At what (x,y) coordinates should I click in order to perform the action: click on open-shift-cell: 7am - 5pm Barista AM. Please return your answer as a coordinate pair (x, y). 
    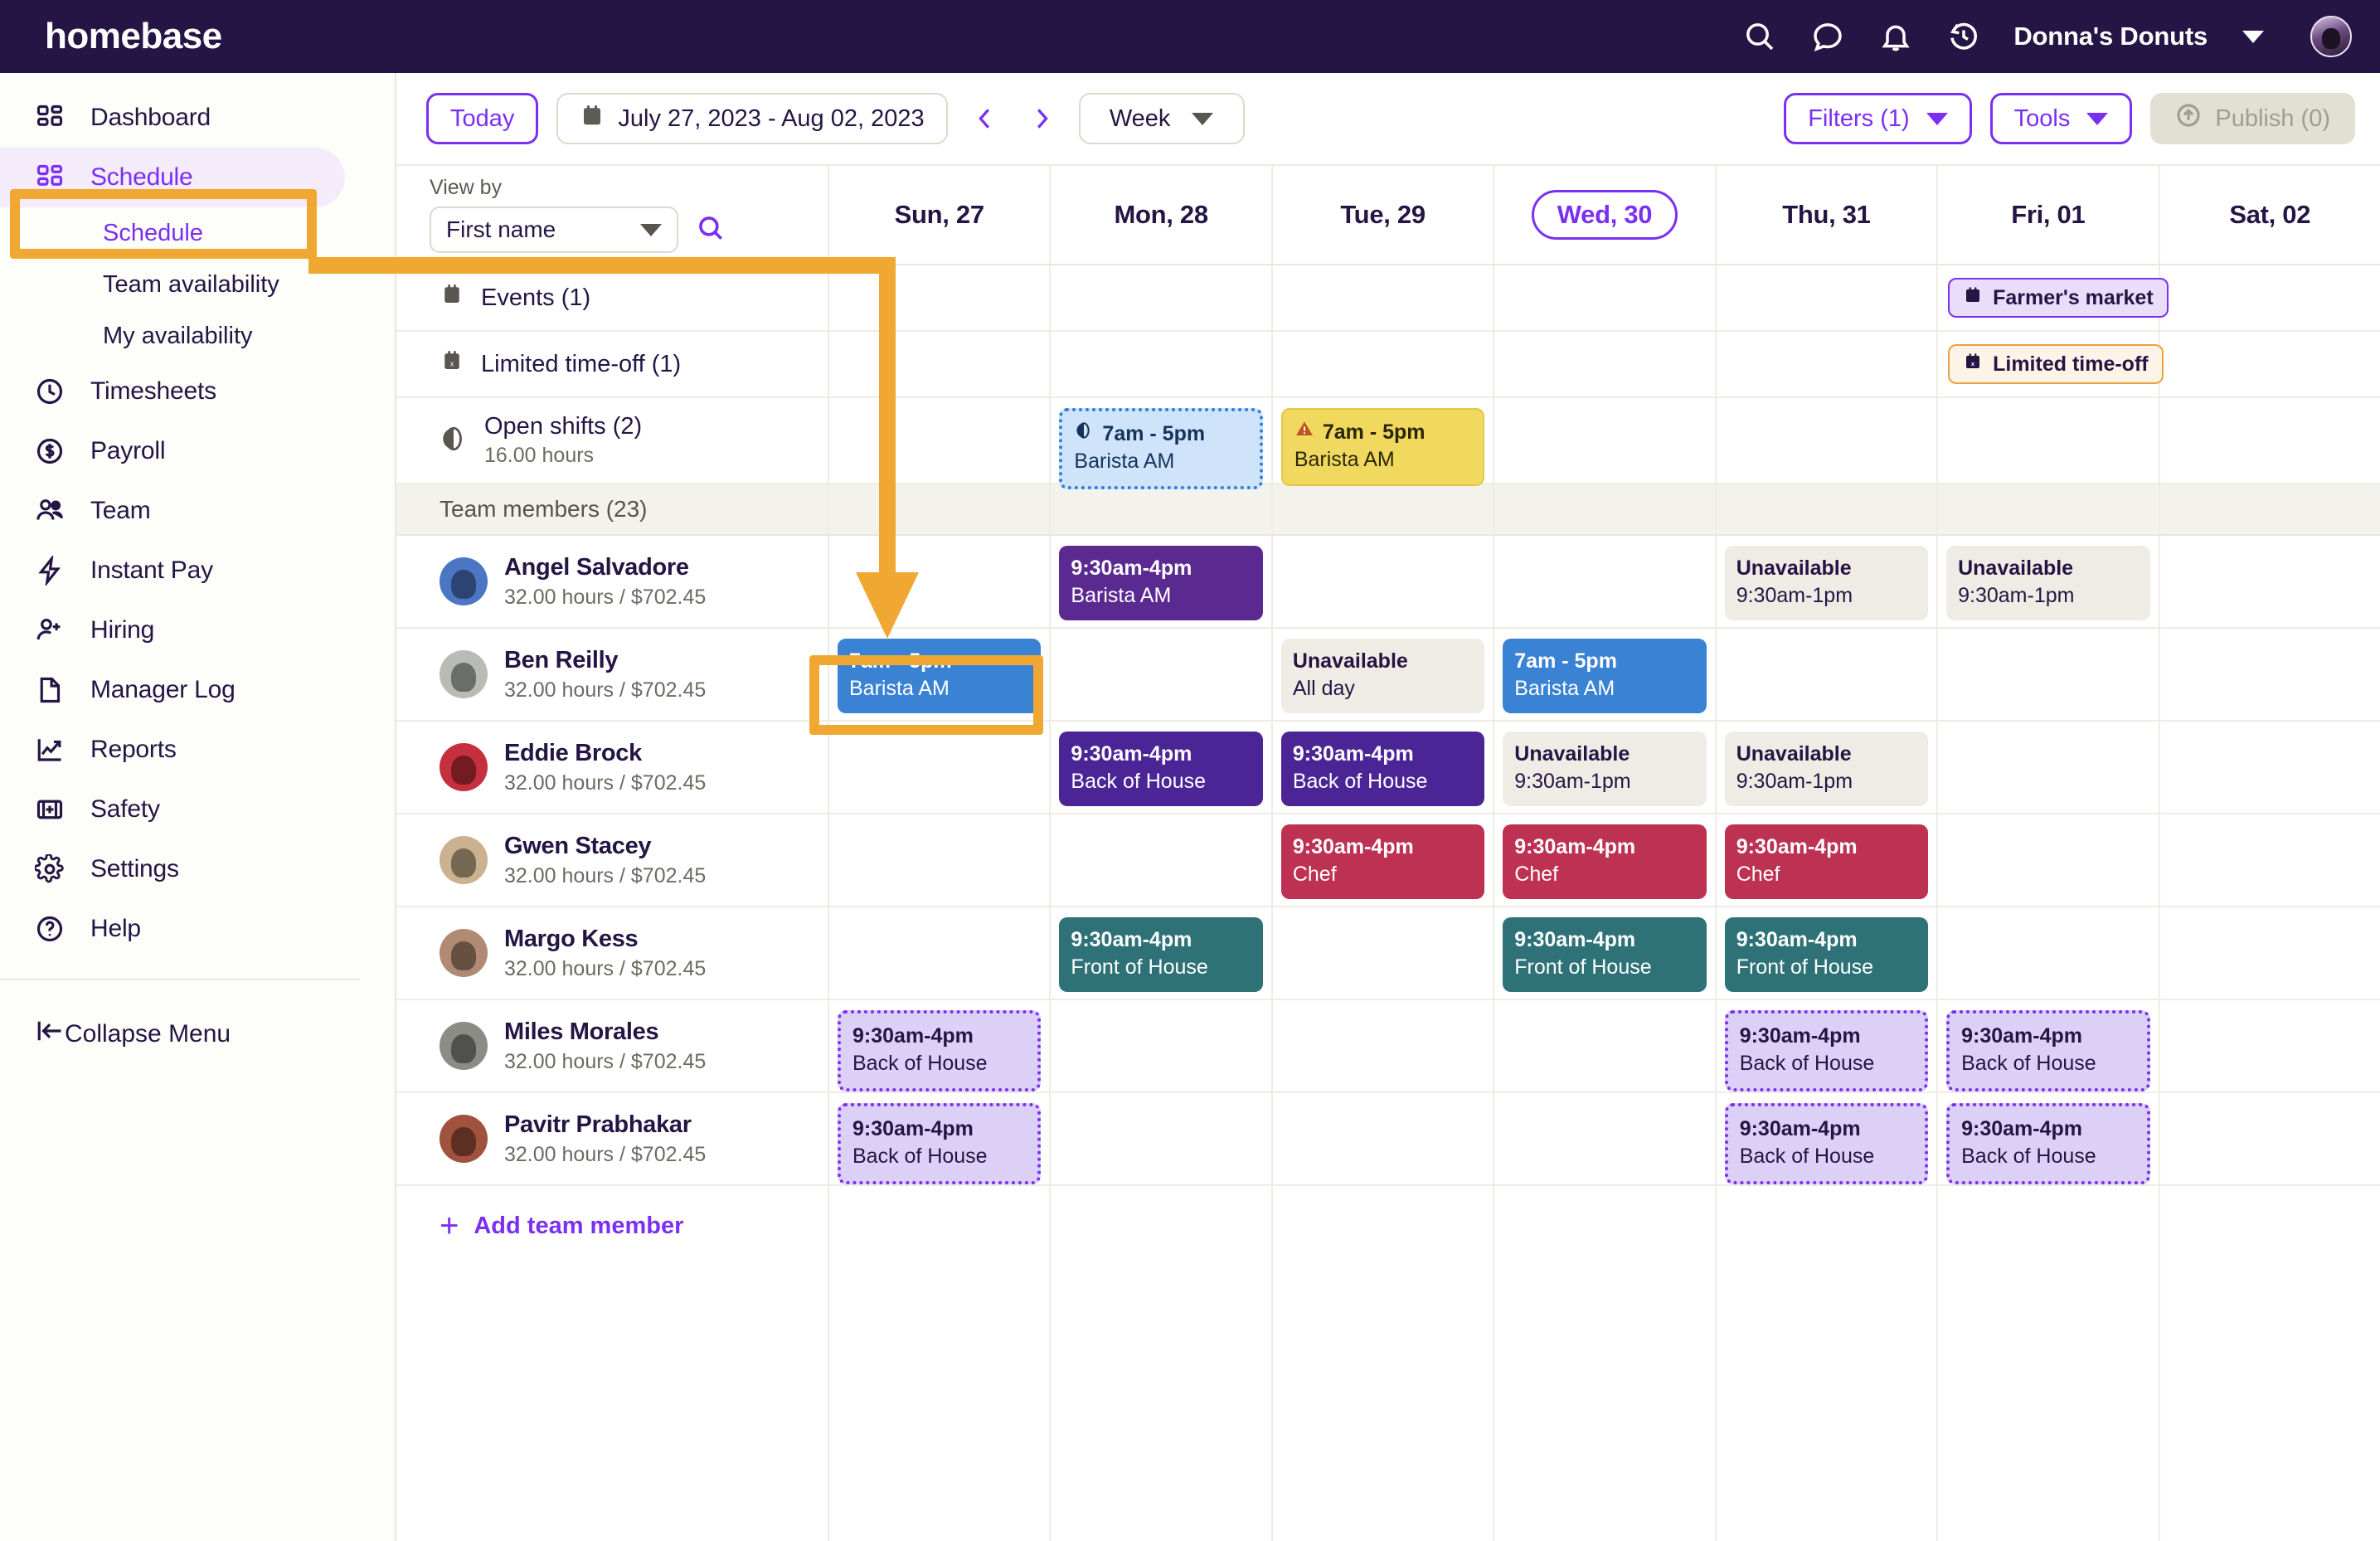
    Looking at the image, I should click on (1384, 442).